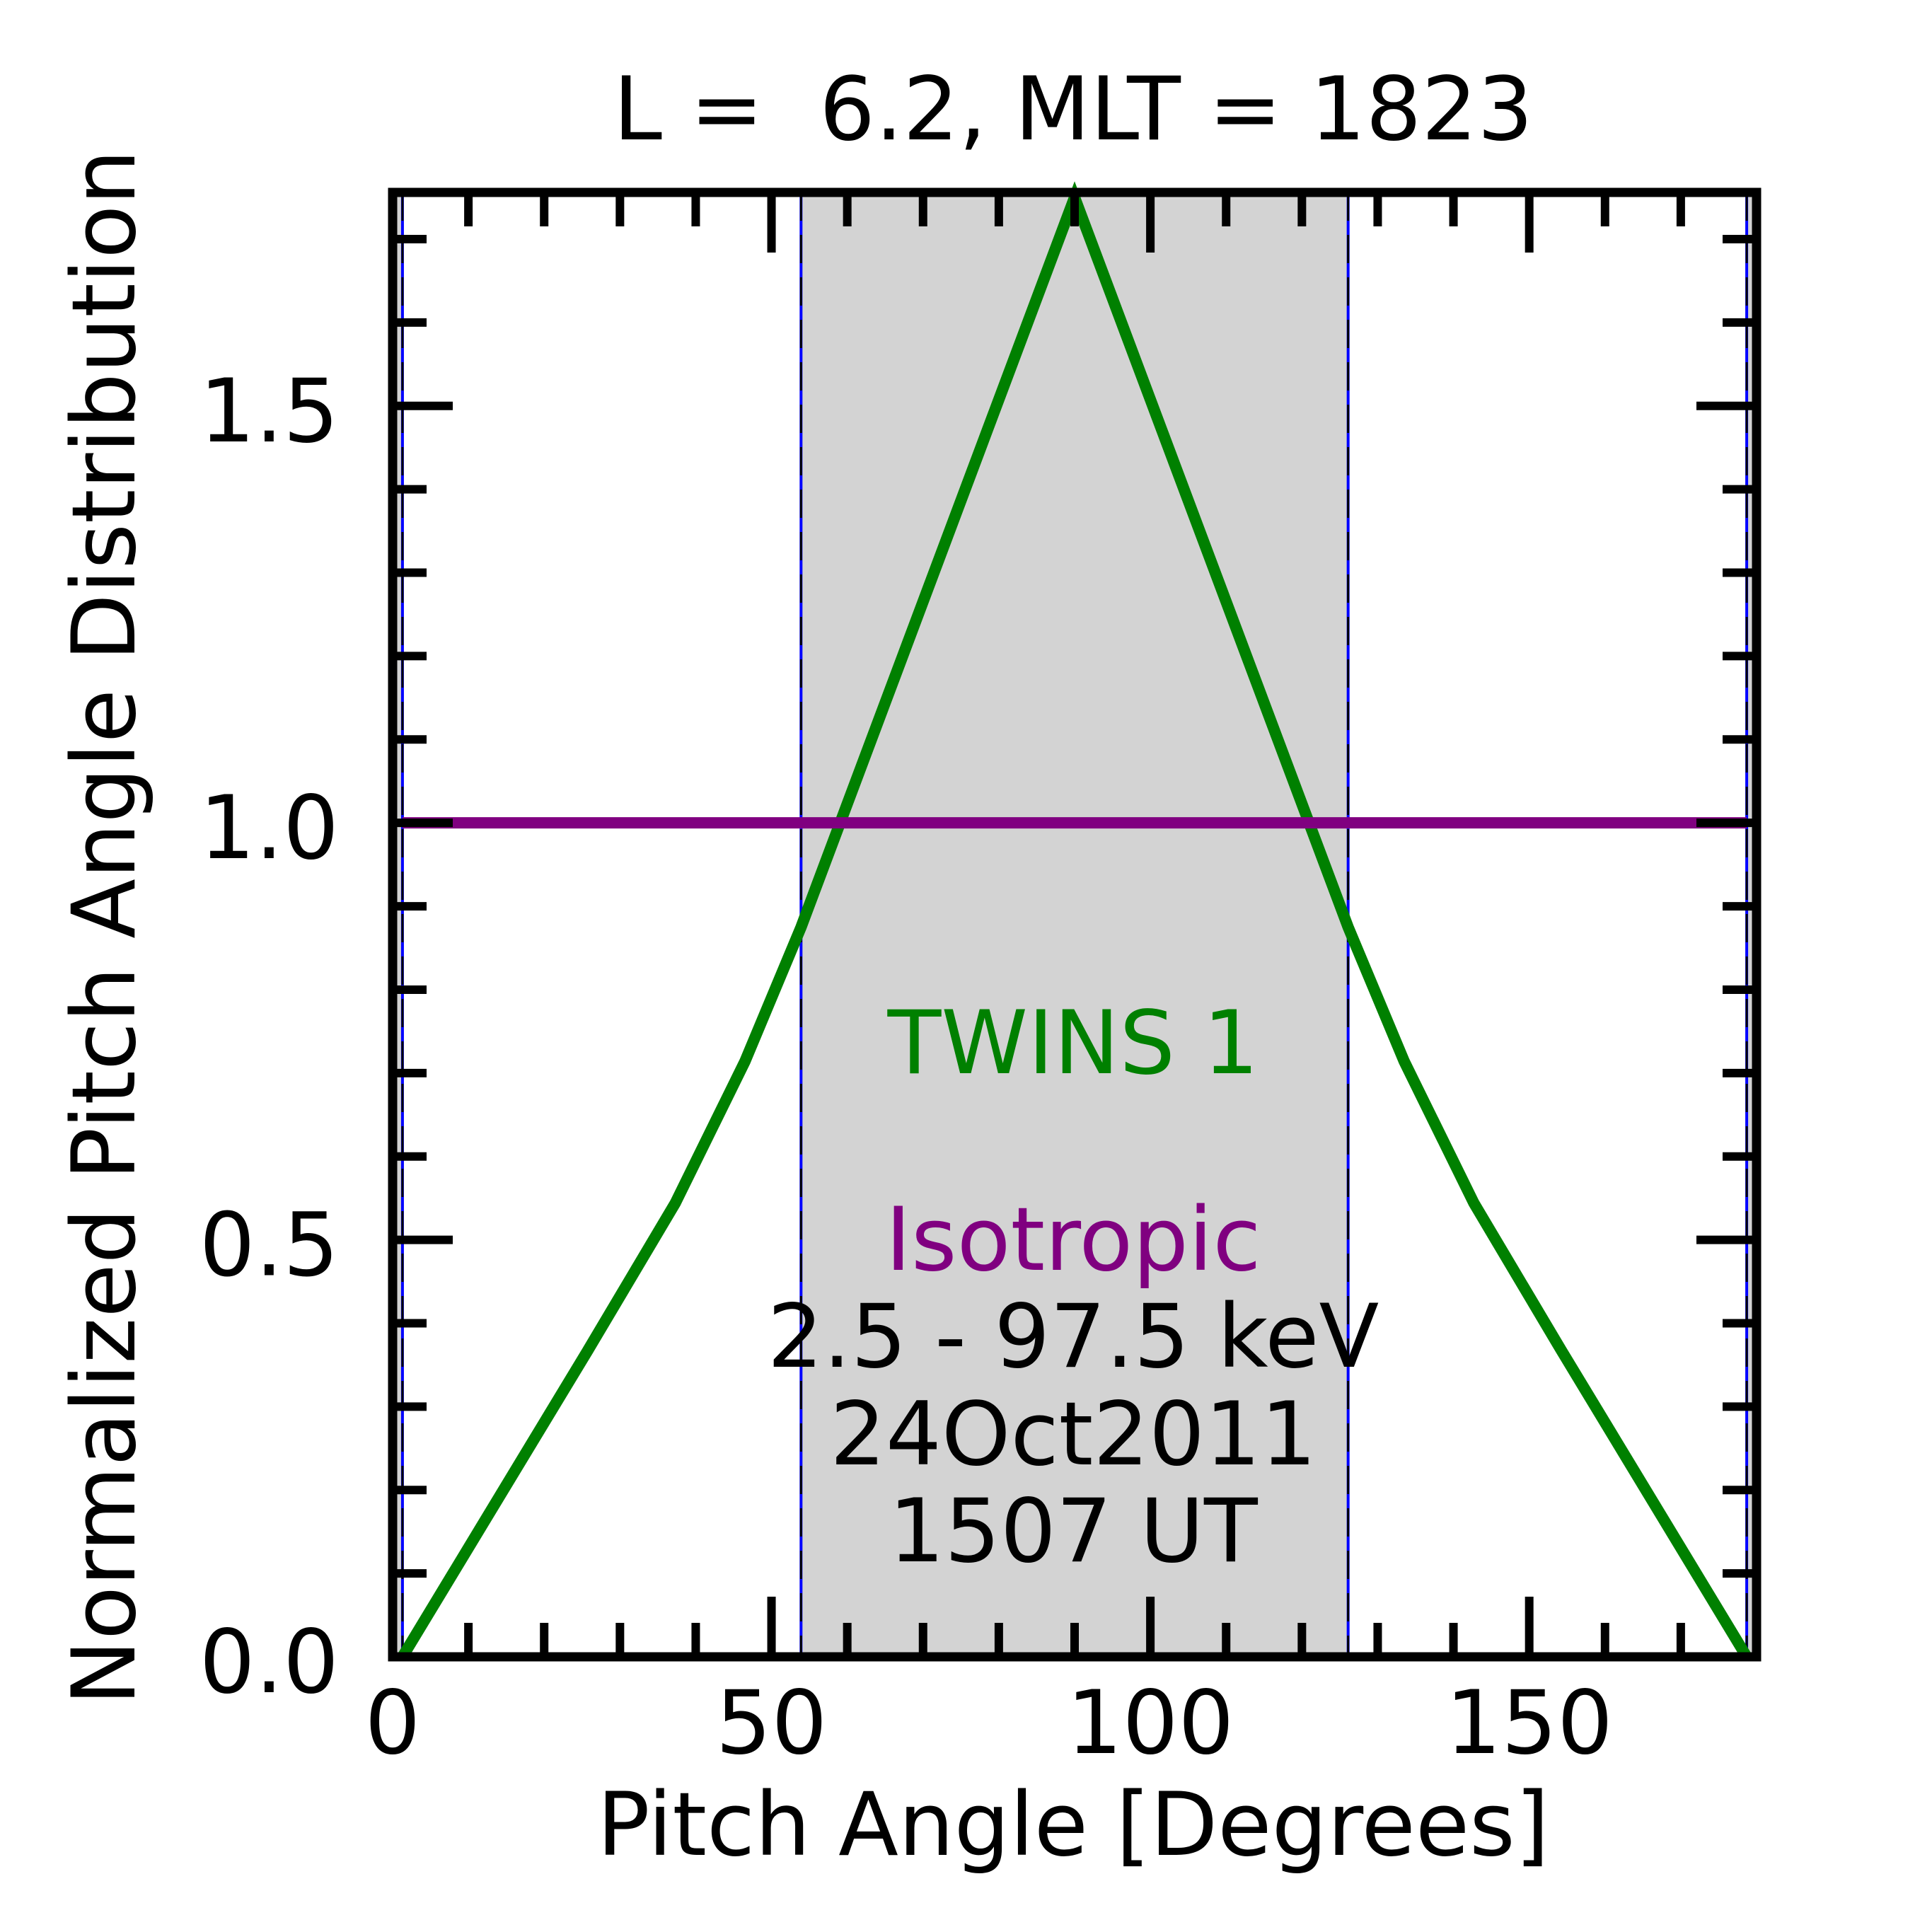  What do you see at coordinates (1150, 1723) in the screenshot?
I see `x-tick-label: 100` at bounding box center [1150, 1723].